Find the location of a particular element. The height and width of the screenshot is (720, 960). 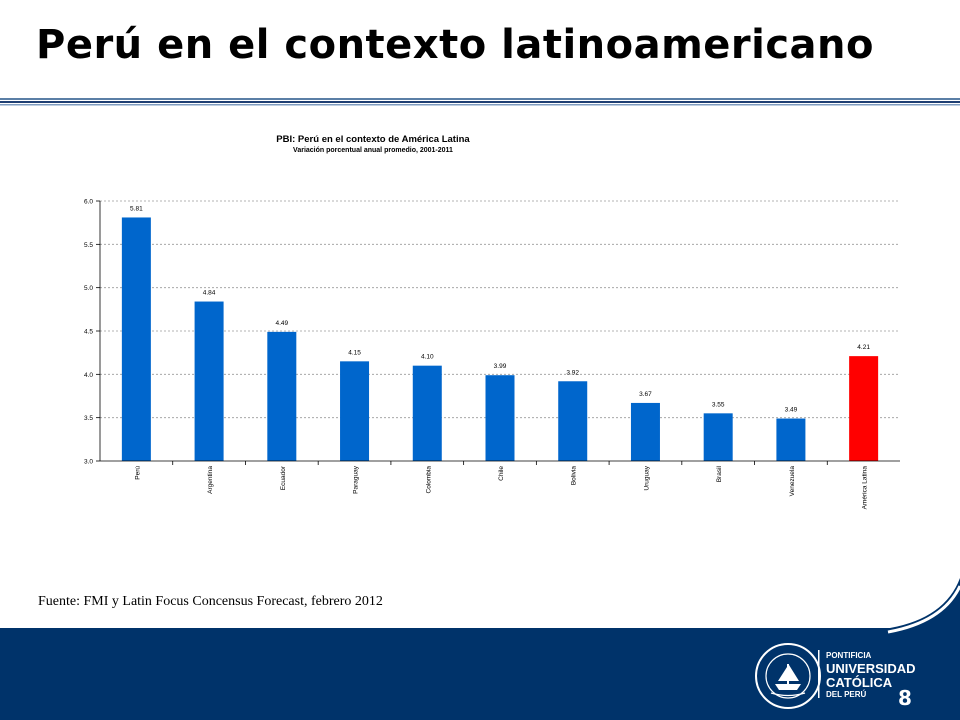

data-label: 3.49 is located at coordinates (791, 410).